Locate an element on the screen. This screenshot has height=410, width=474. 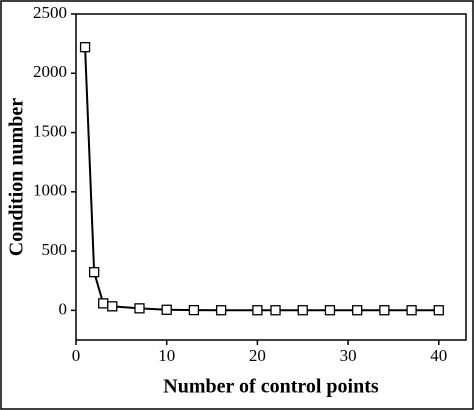
y-tick-label: 0 is located at coordinates (63, 308).